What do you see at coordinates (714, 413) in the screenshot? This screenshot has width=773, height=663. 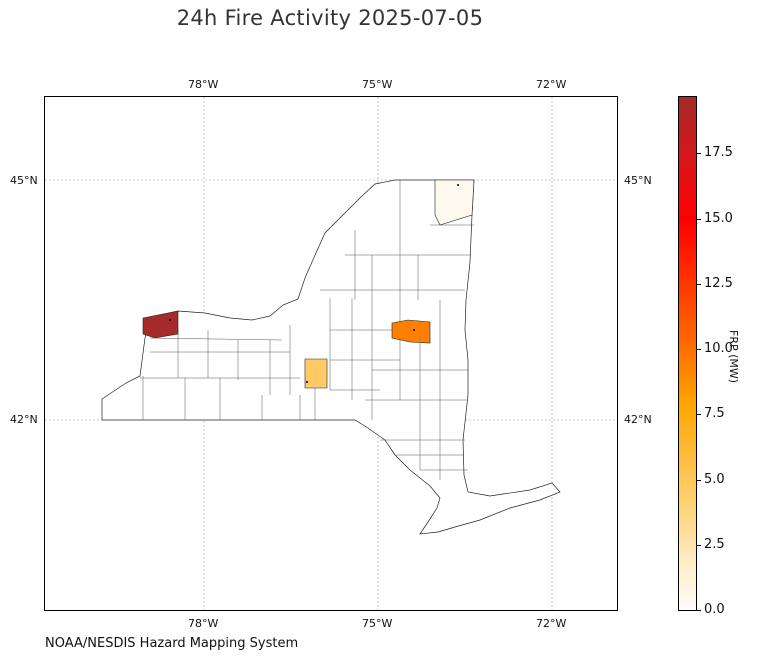 I see `colorbar-tick-label: 7.5` at bounding box center [714, 413].